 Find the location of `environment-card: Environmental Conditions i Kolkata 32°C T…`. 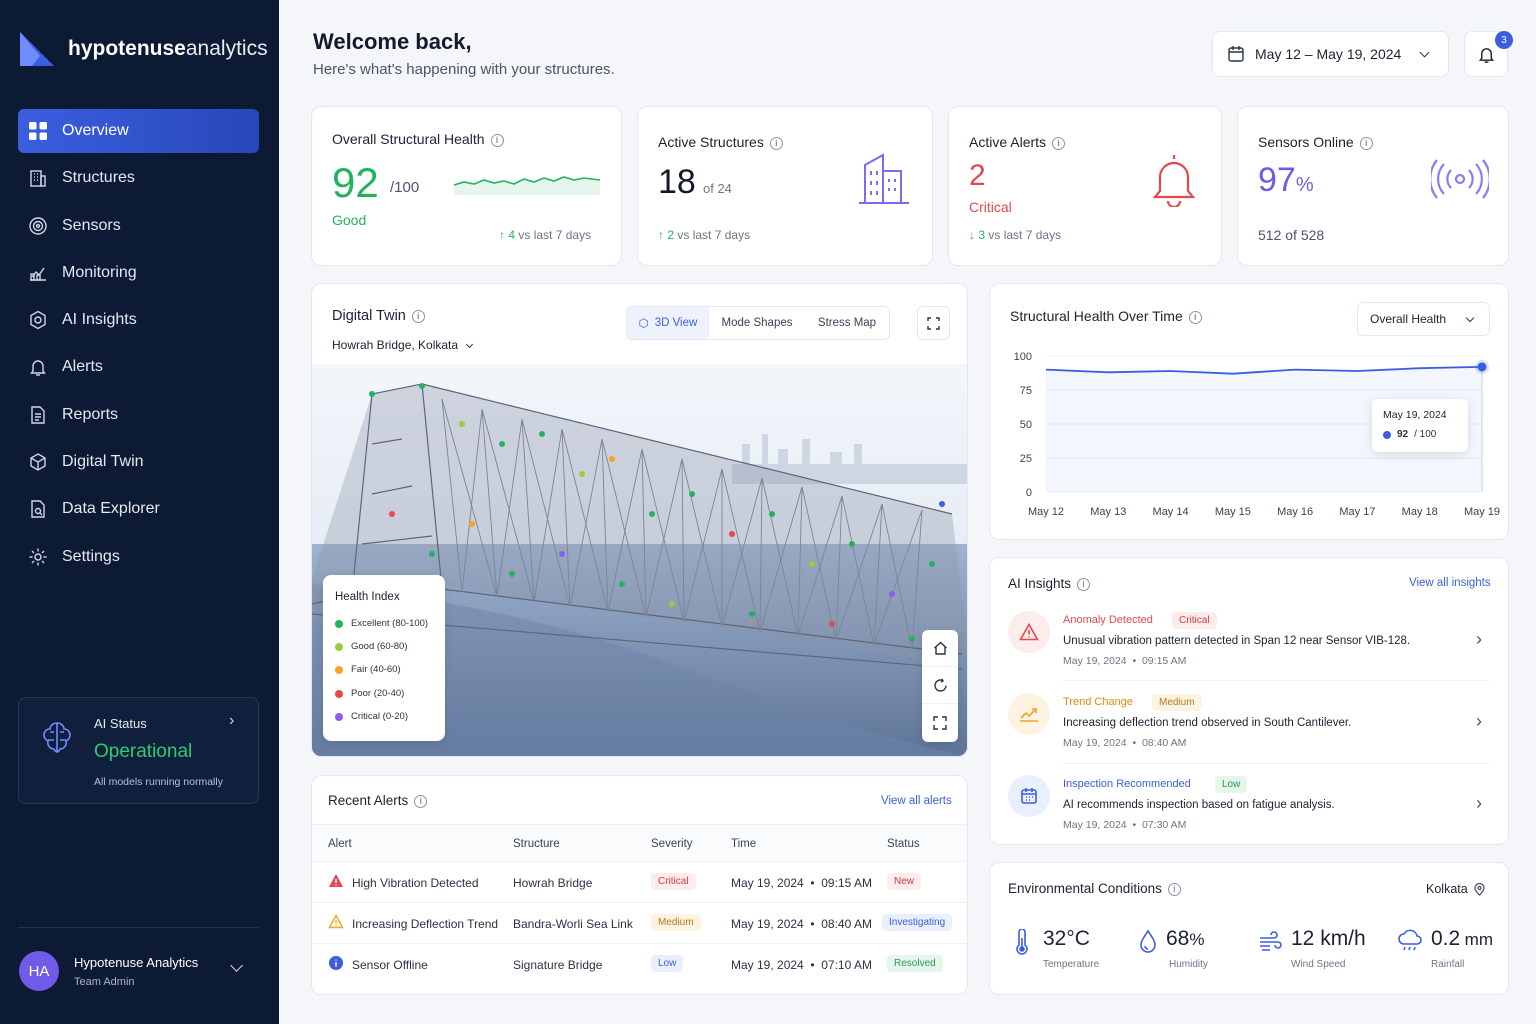

environment-card: Environmental Conditions i Kolkata 32°C T… is located at coordinates (1249, 928).